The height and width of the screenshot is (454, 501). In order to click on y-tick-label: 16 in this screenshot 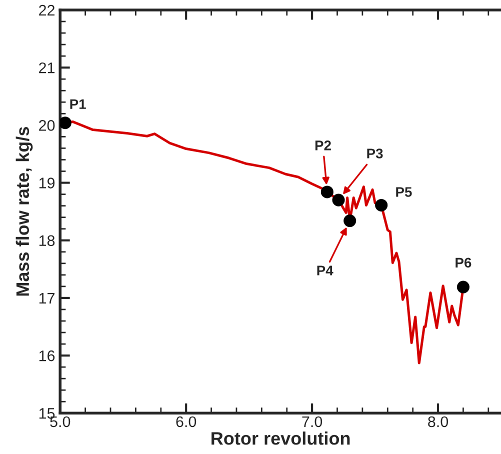, I will do `click(47, 356)`.